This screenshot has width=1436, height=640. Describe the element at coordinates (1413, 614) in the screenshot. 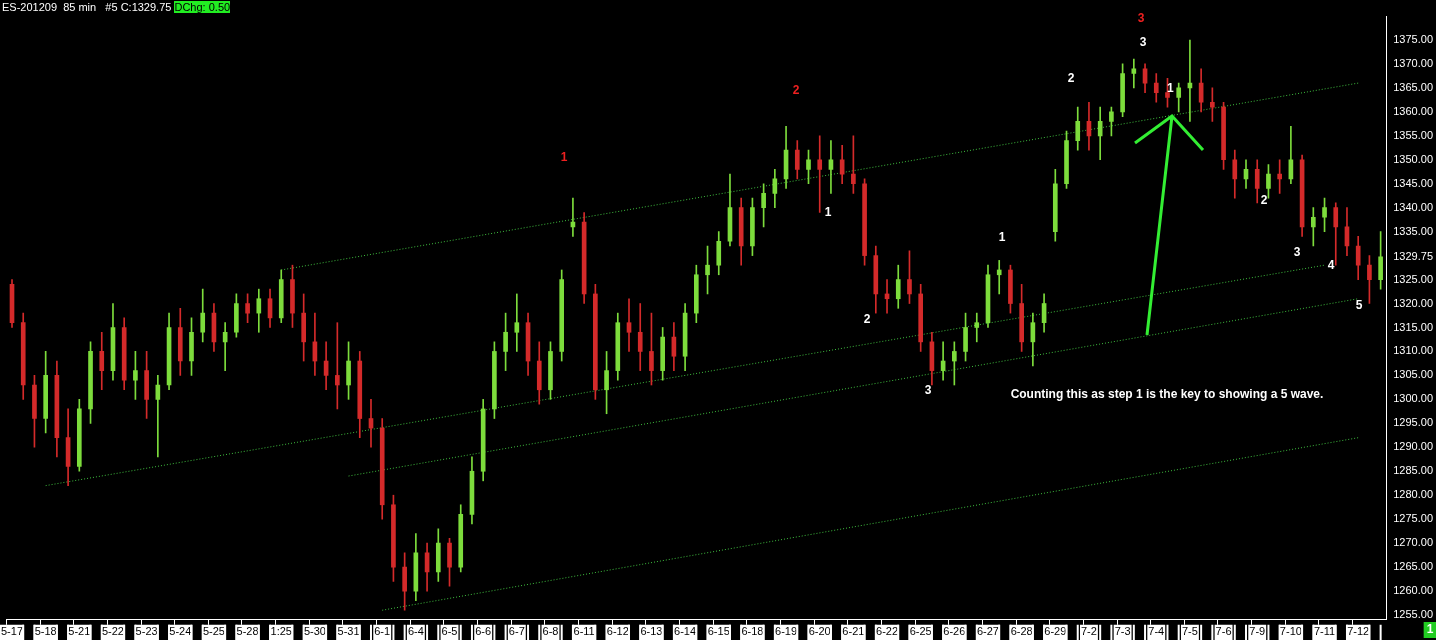

I see `y-tick-label: 1255.00` at that location.